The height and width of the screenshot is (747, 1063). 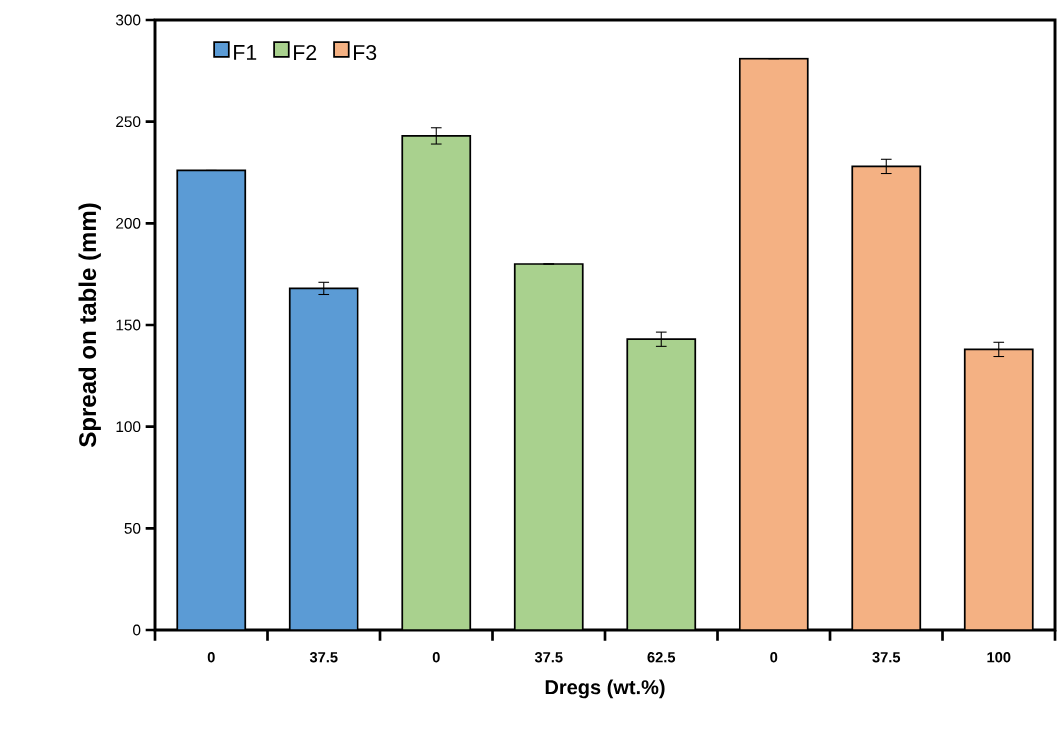 What do you see at coordinates (132, 528) in the screenshot?
I see `y-tick-label: 50` at bounding box center [132, 528].